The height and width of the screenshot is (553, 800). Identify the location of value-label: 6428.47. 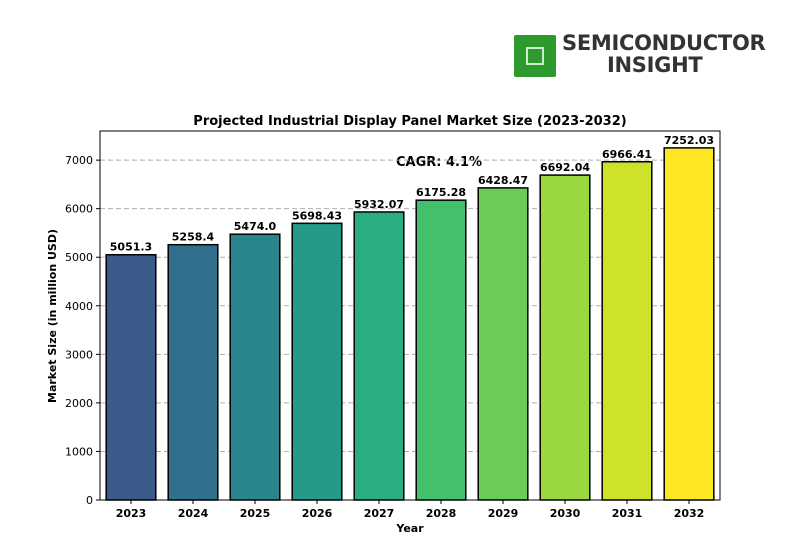
(503, 180).